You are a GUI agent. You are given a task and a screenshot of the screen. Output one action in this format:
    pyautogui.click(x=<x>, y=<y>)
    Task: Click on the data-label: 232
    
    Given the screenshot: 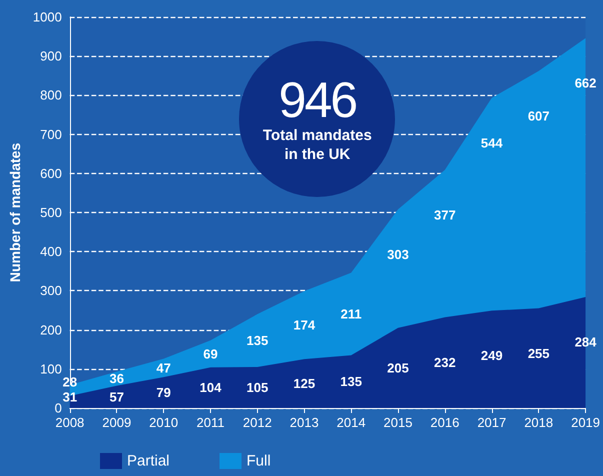 What is the action you would take?
    pyautogui.click(x=445, y=362)
    